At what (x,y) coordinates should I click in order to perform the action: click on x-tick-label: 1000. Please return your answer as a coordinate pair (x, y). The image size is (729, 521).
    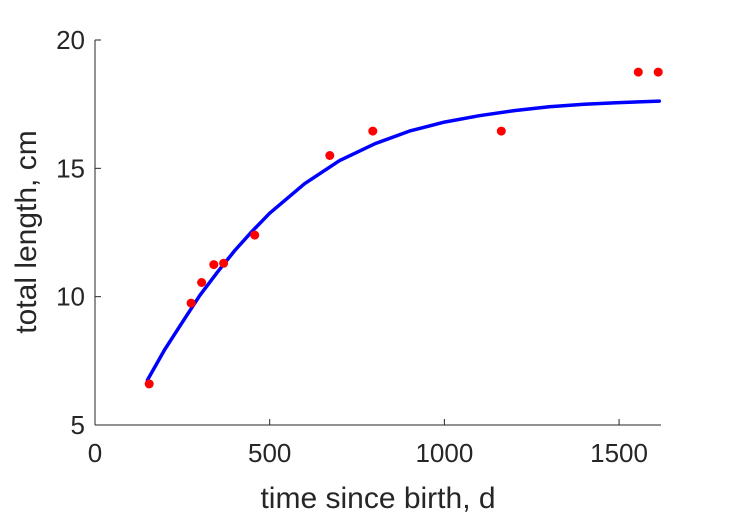
    Looking at the image, I should click on (444, 453).